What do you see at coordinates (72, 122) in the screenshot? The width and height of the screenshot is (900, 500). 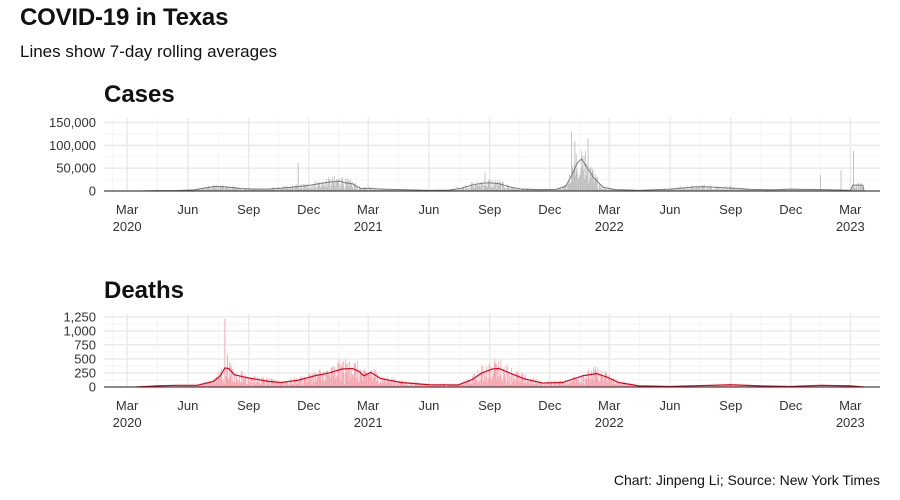 I see `y-tick-label: 150,000` at bounding box center [72, 122].